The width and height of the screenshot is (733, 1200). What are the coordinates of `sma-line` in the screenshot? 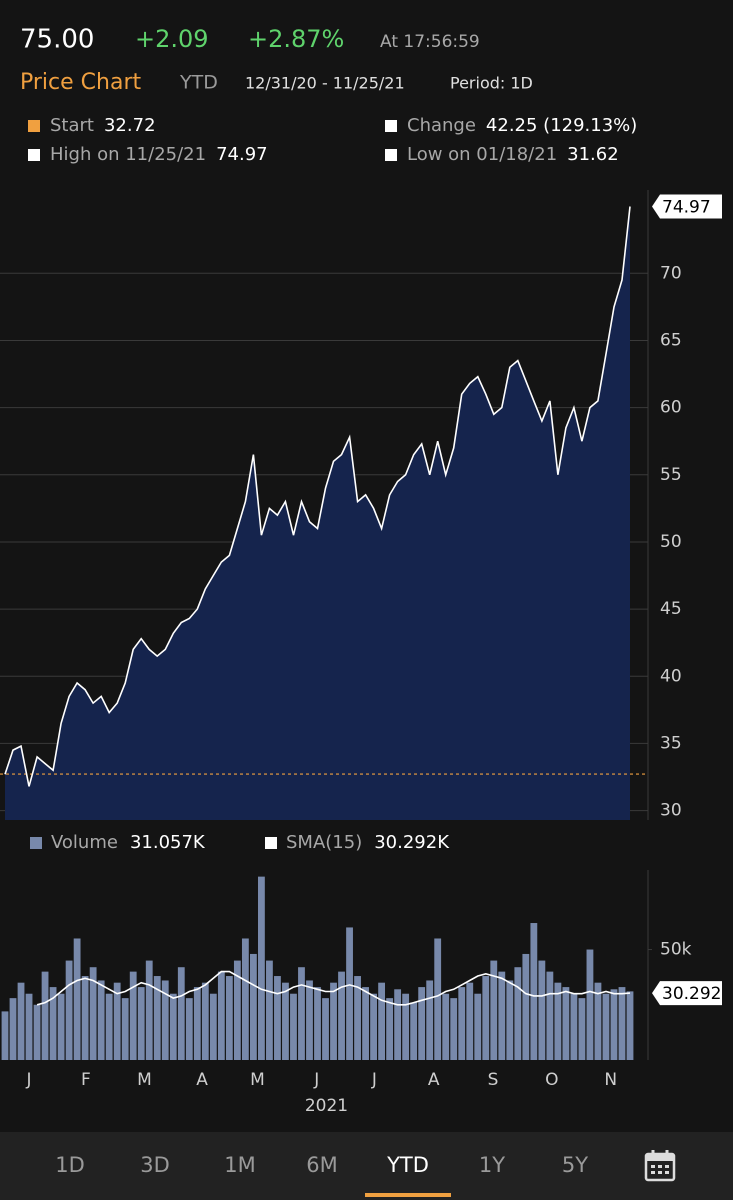 It's located at (333, 988).